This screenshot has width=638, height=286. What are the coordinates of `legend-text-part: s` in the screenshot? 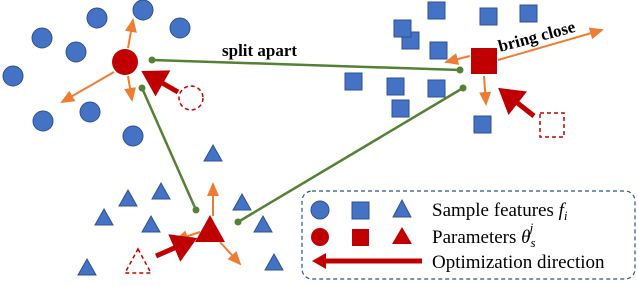 It's located at (533, 242).